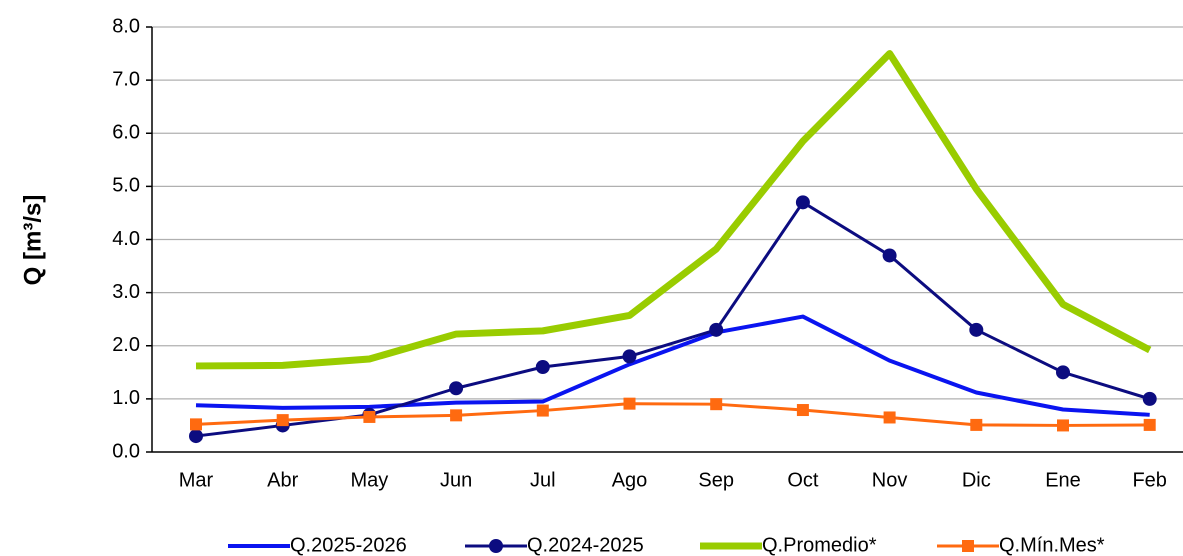 This screenshot has width=1183, height=556. Describe the element at coordinates (1063, 480) in the screenshot. I see `x-tick-label: Ene` at that location.